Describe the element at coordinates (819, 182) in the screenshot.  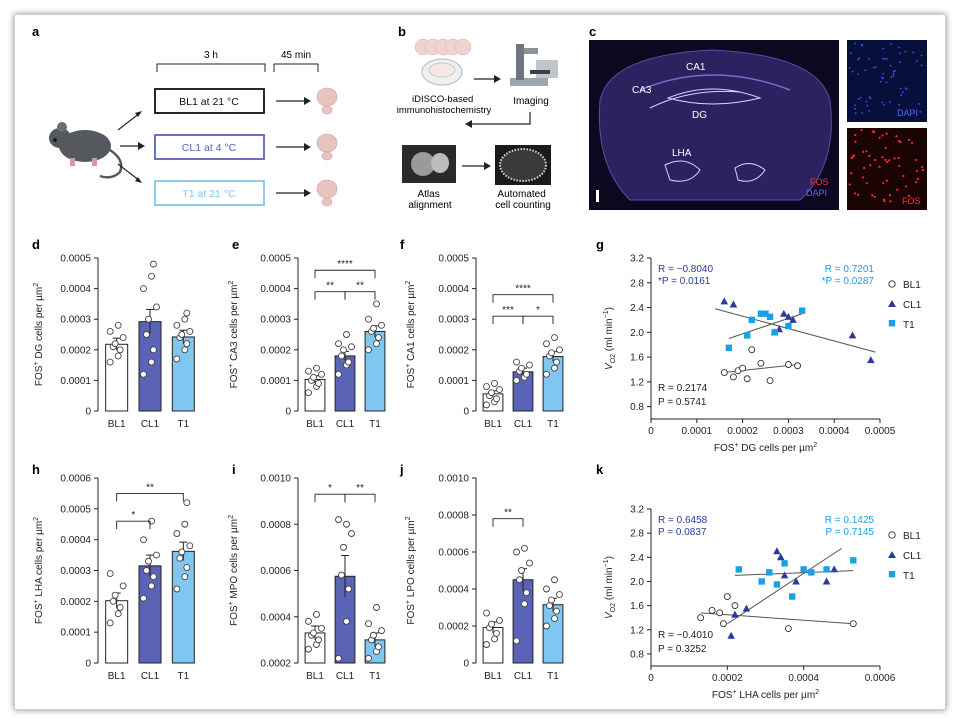
I see `legend-fos: FOS` at that location.